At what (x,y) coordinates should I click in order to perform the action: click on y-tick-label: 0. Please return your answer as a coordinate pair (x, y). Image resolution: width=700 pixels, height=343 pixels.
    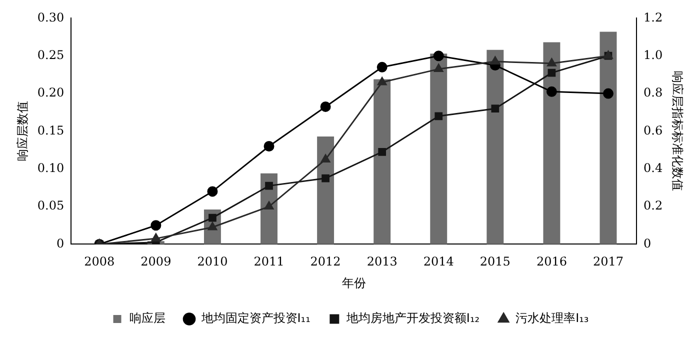
    Looking at the image, I should click on (60, 243).